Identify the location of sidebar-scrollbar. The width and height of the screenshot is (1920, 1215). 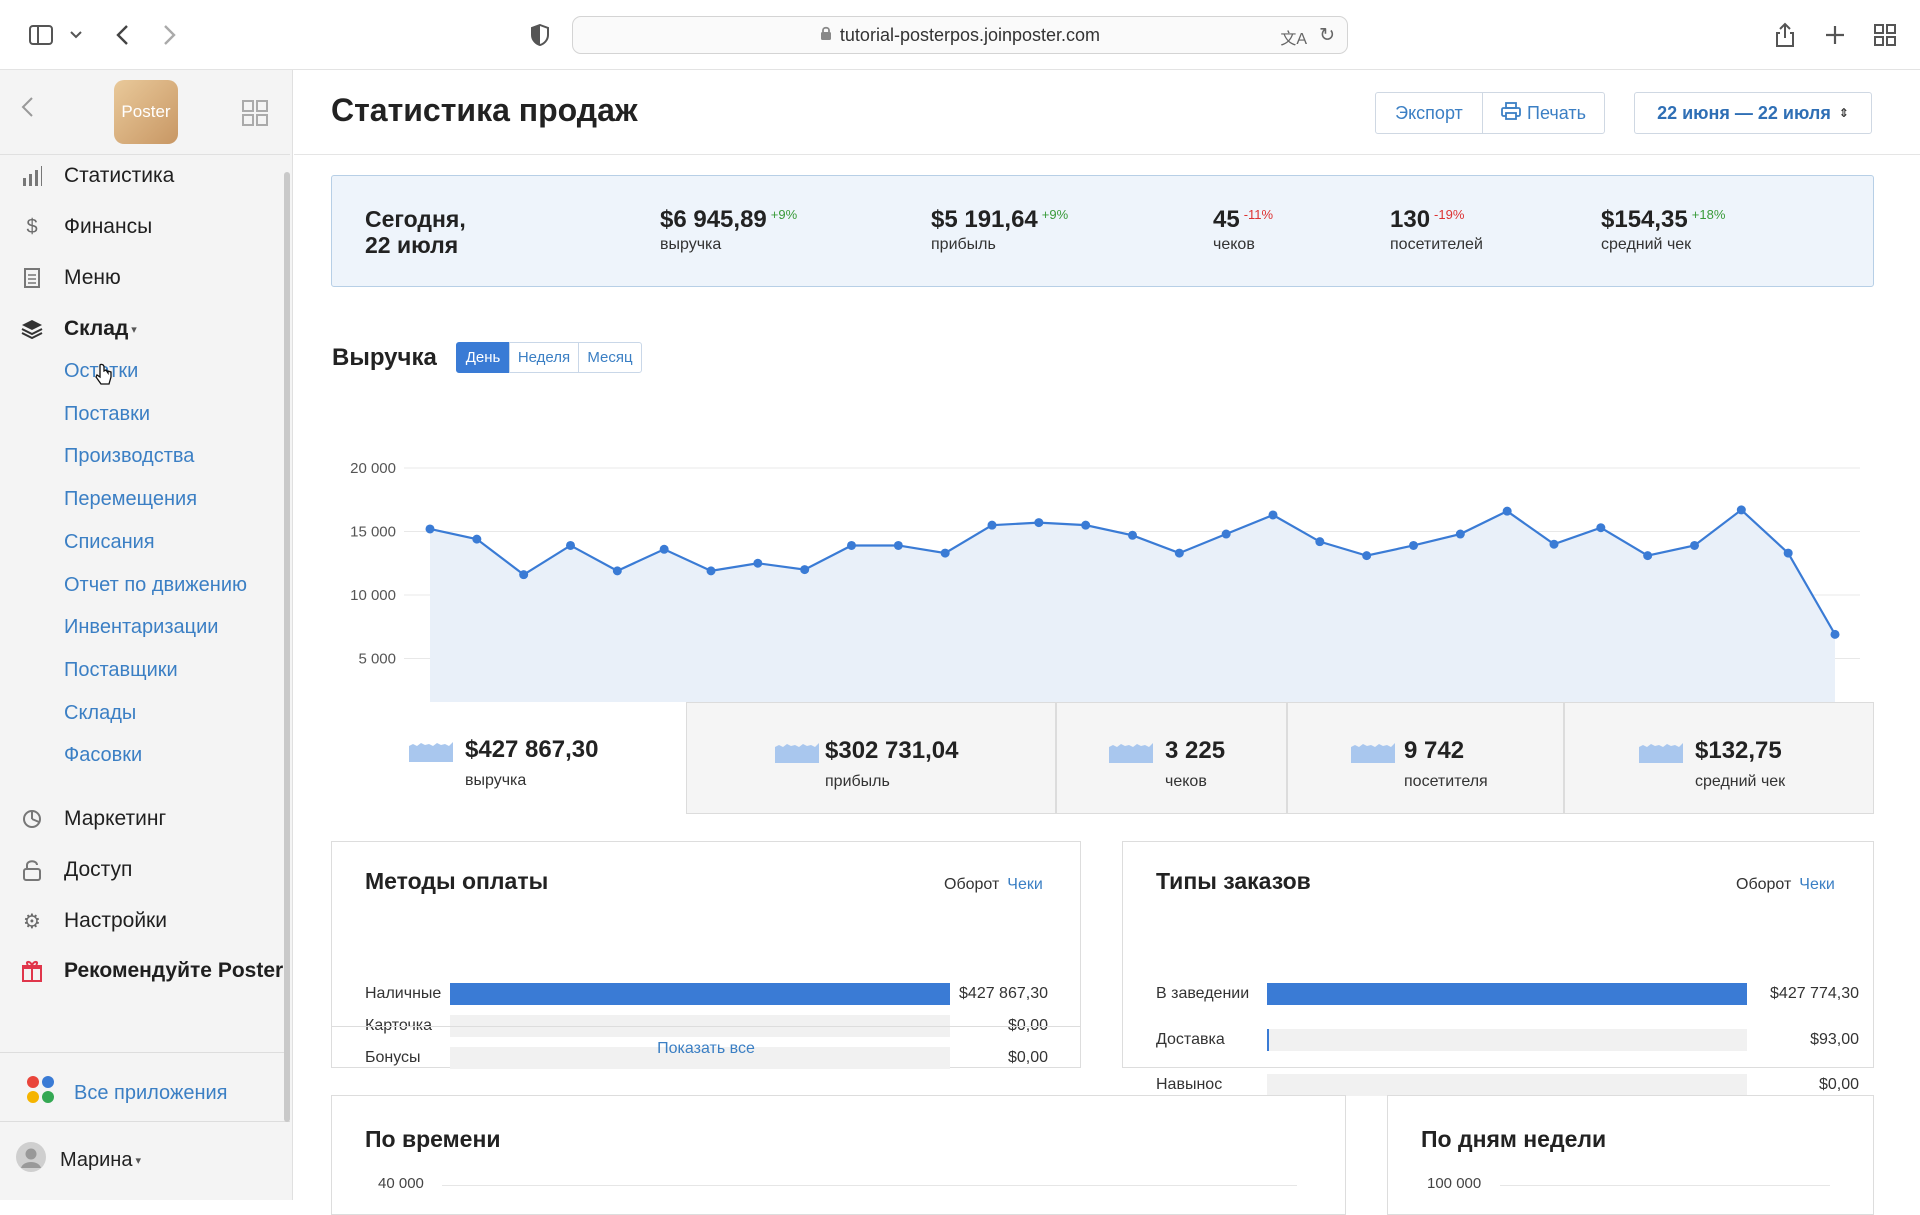
(287, 647).